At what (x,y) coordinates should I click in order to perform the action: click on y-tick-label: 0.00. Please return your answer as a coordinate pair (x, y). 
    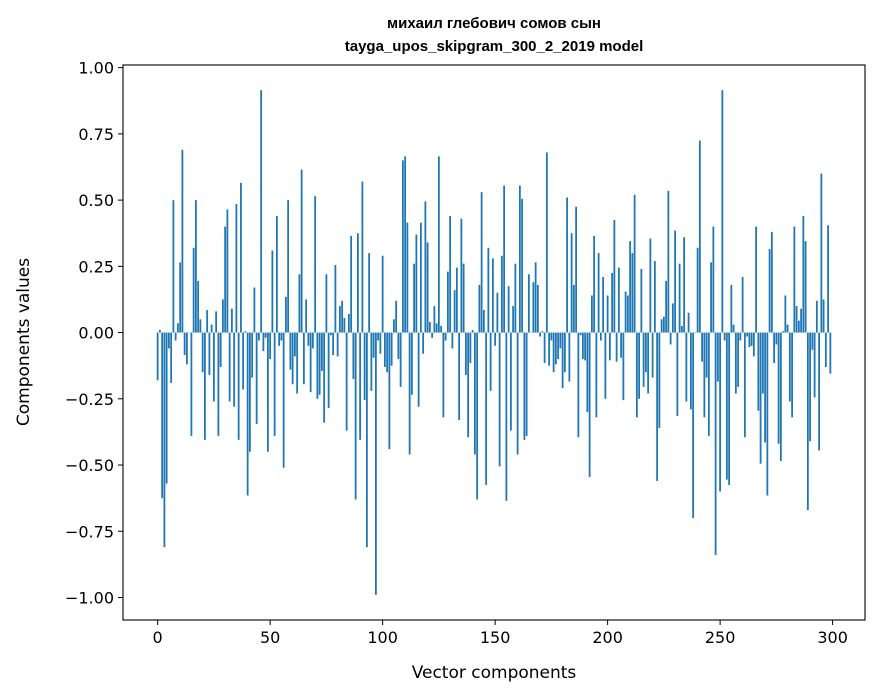
    Looking at the image, I should click on (96, 333).